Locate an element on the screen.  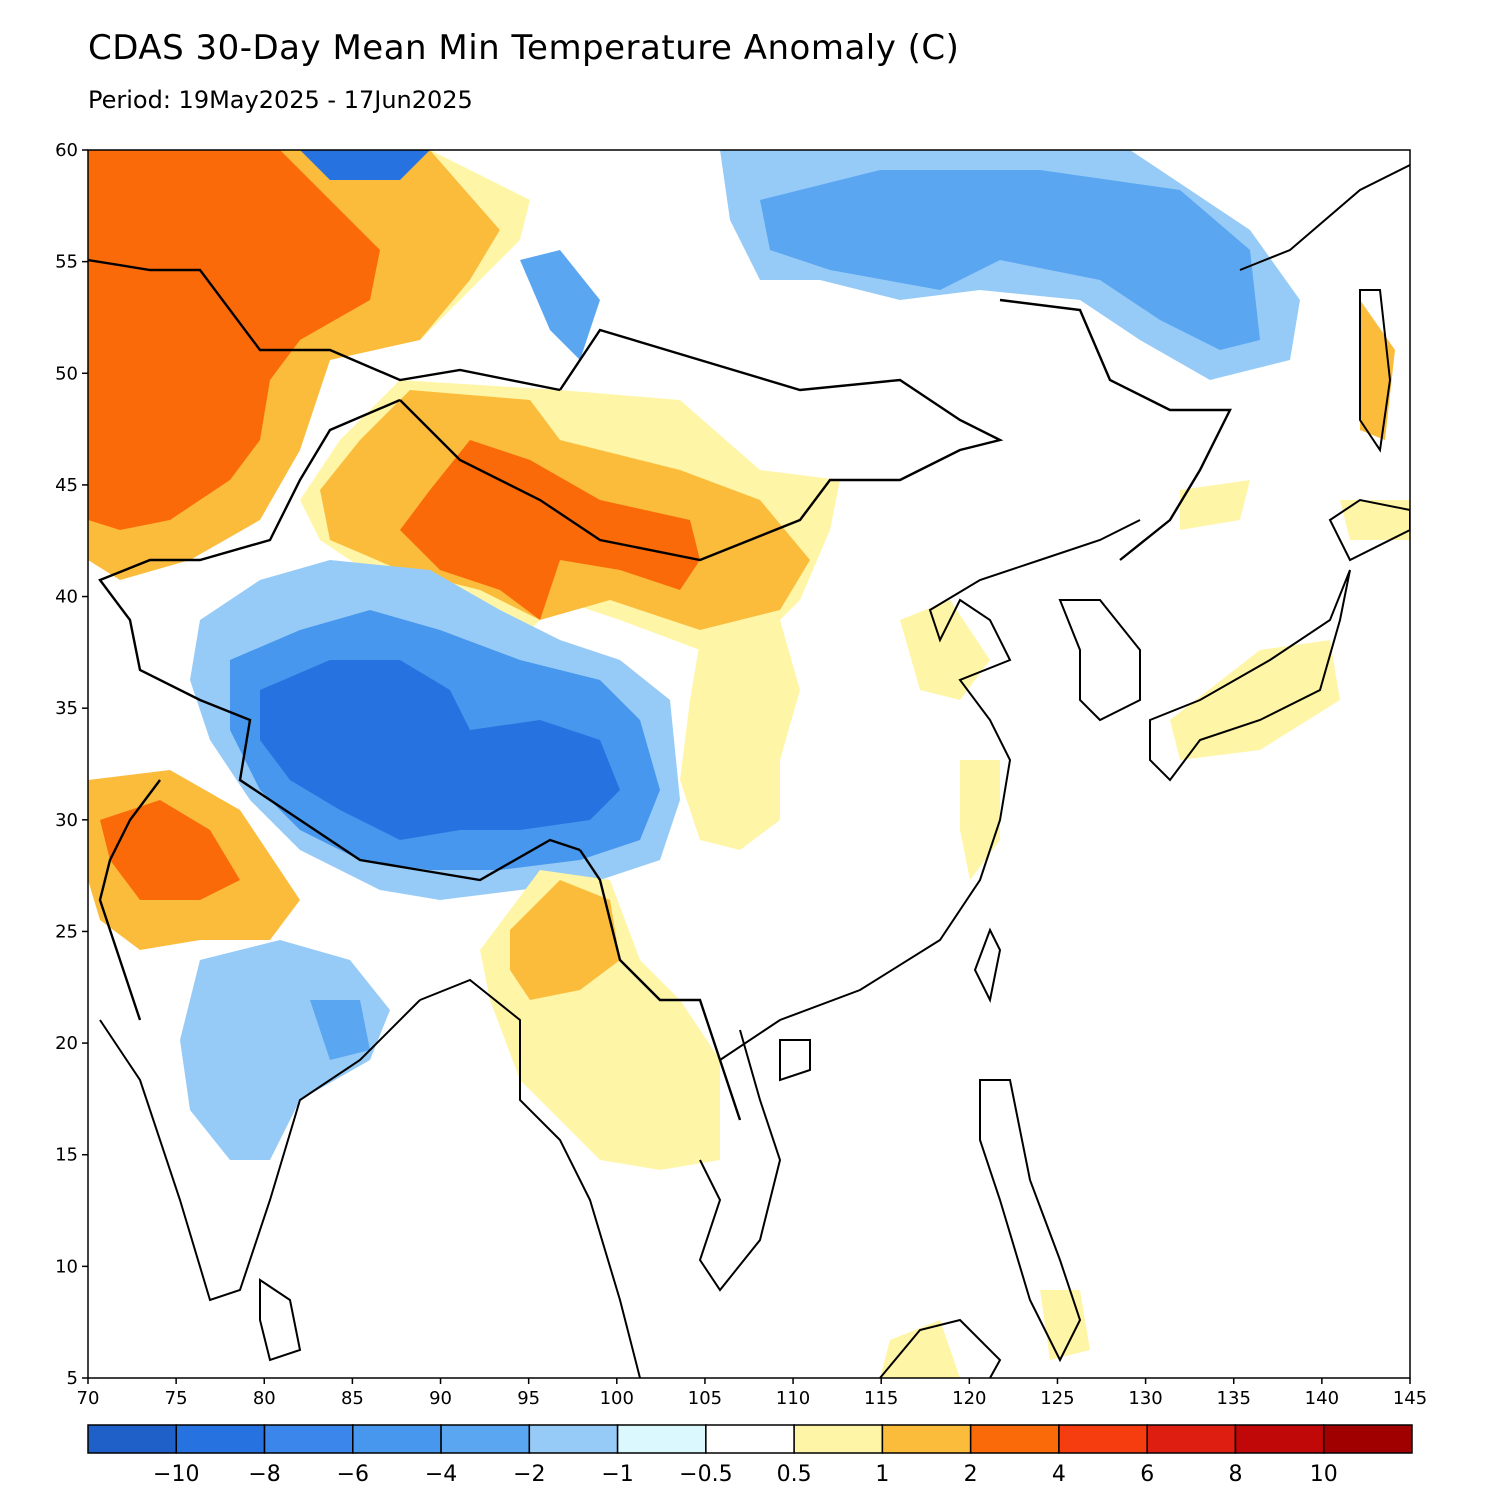
coastline-hokkaido is located at coordinates (1369, 530).